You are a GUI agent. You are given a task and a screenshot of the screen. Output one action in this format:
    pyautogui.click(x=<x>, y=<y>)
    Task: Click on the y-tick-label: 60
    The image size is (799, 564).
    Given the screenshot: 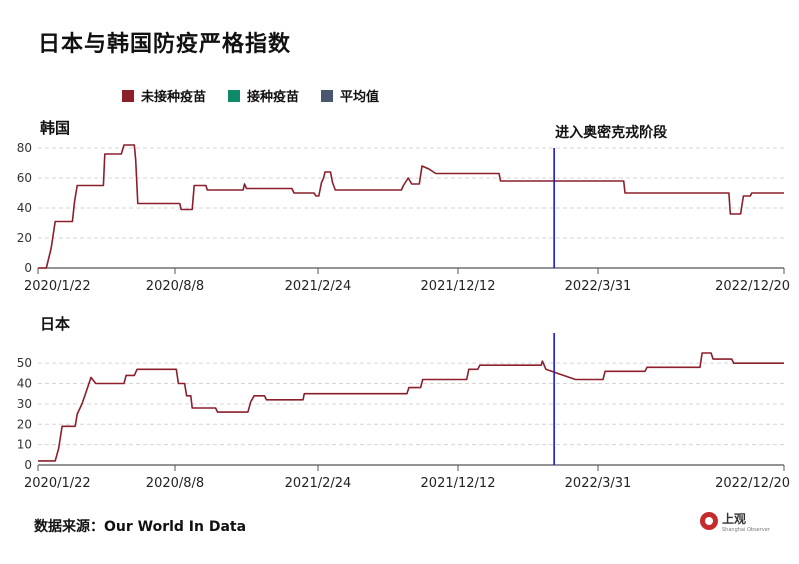 What is the action you would take?
    pyautogui.click(x=24, y=178)
    